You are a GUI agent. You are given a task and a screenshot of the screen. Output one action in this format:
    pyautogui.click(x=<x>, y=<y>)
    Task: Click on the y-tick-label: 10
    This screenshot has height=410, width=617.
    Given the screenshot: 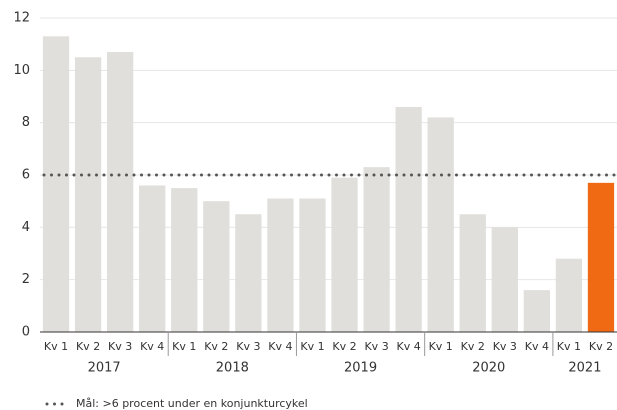 What is the action you would take?
    pyautogui.click(x=21, y=70)
    